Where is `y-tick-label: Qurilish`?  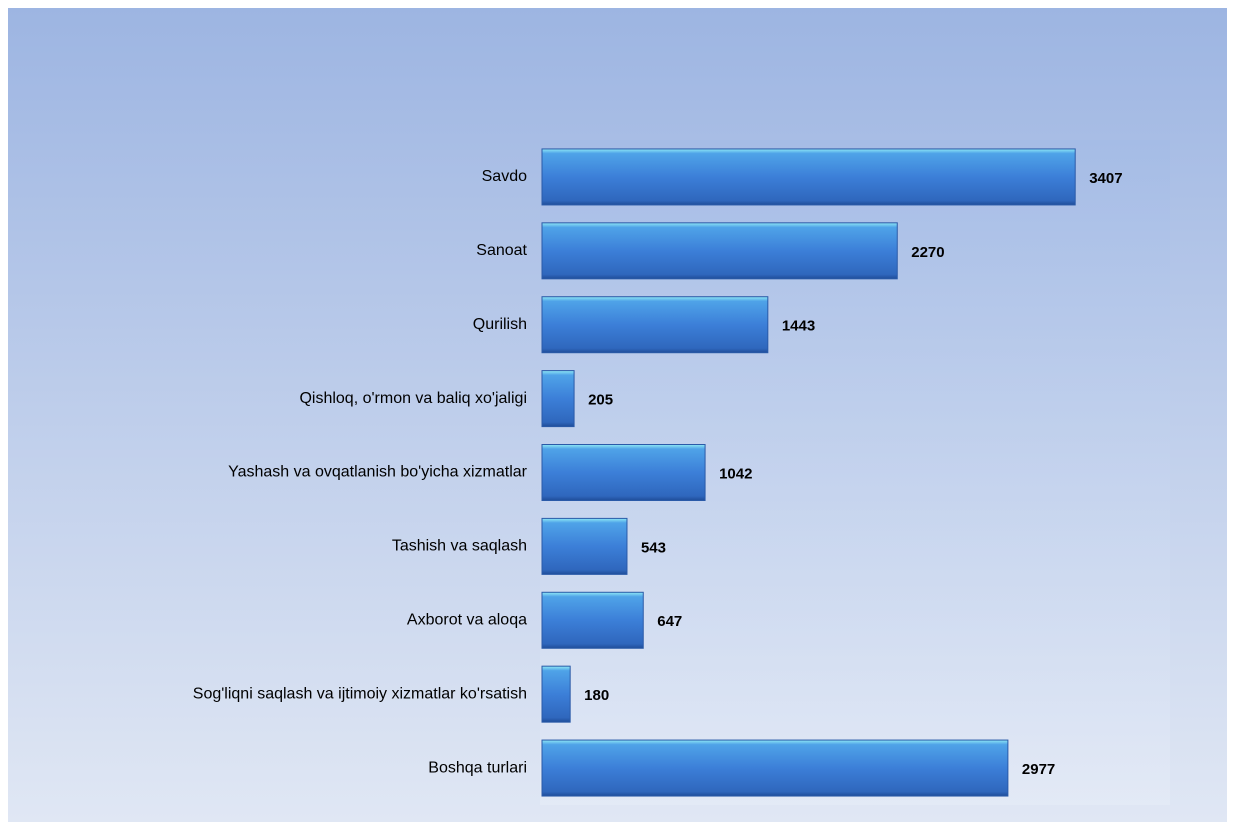 y-tick-label: Qurilish is located at coordinates (500, 324).